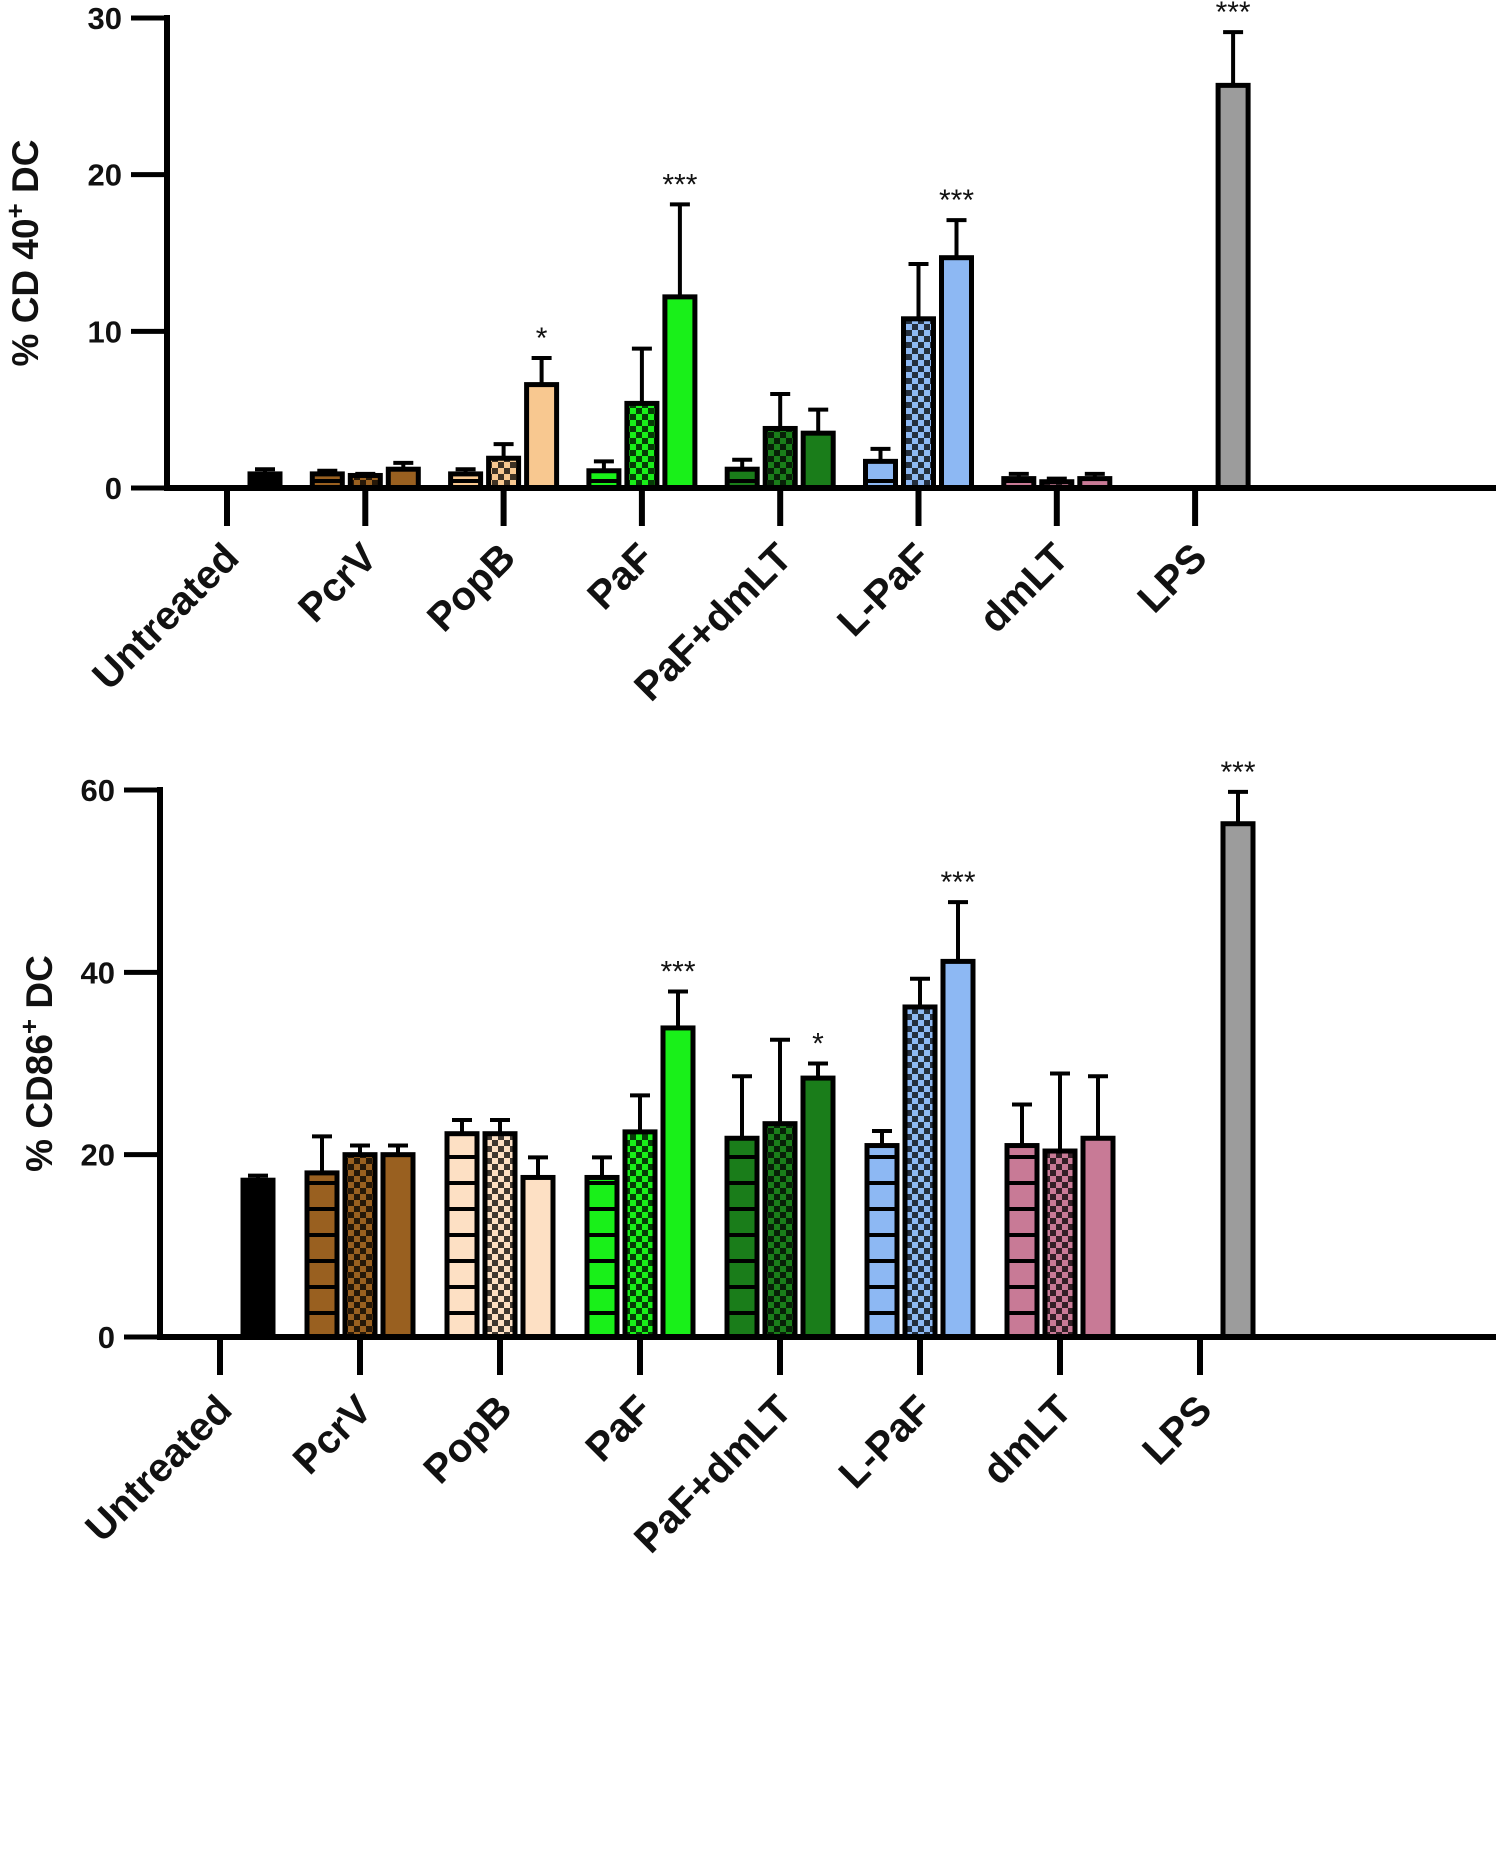  I want to click on y-tick-label: 10, so click(105, 331).